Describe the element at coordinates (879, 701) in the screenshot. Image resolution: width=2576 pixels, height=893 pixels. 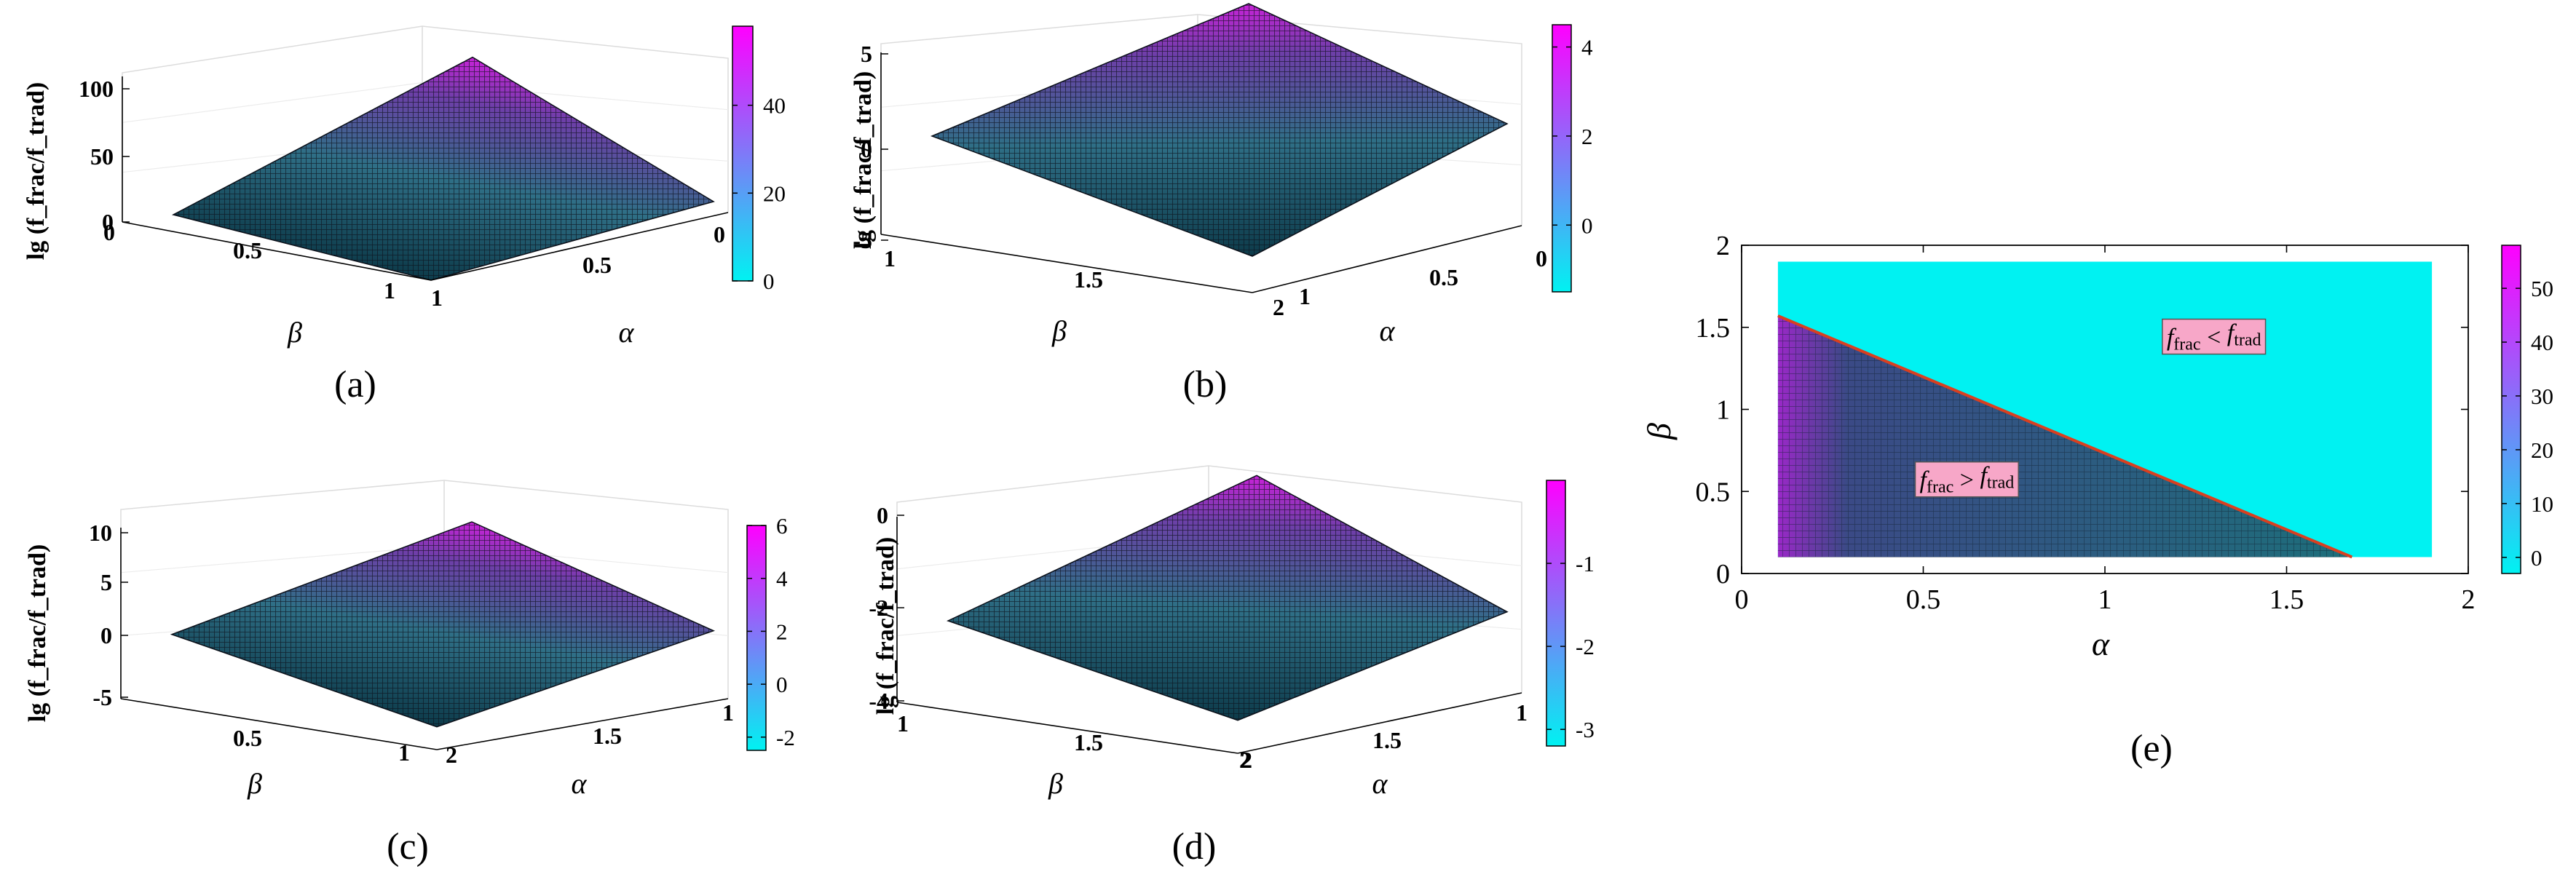
I see `panel-d-z-tick-label: -4` at that location.